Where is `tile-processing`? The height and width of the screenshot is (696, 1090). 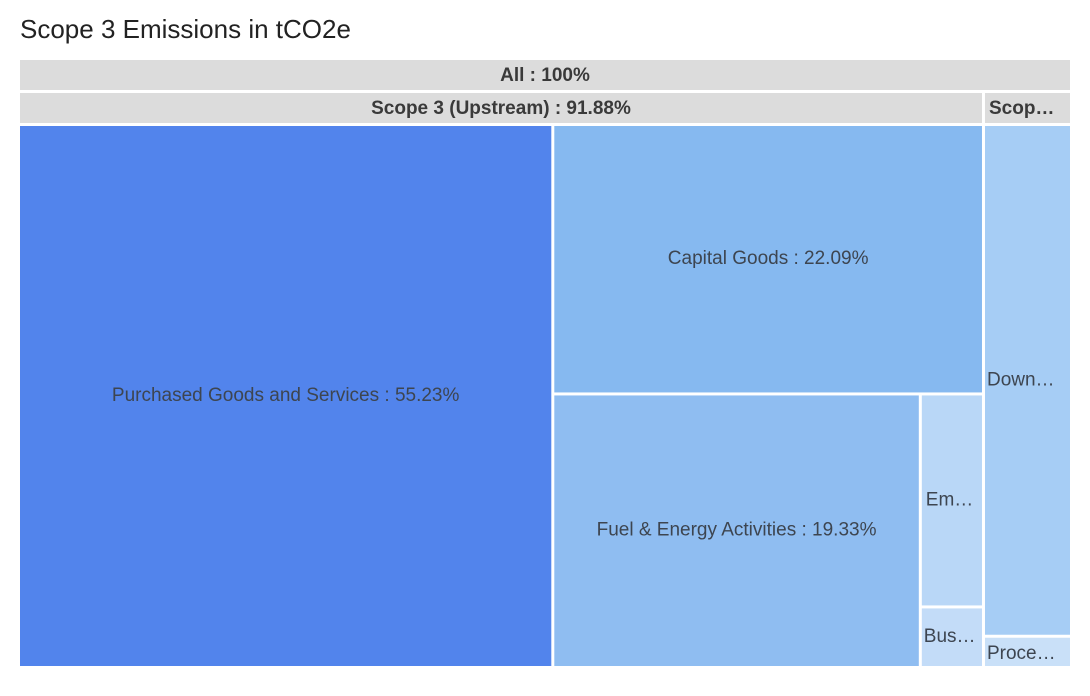 tile-processing is located at coordinates (1027, 651).